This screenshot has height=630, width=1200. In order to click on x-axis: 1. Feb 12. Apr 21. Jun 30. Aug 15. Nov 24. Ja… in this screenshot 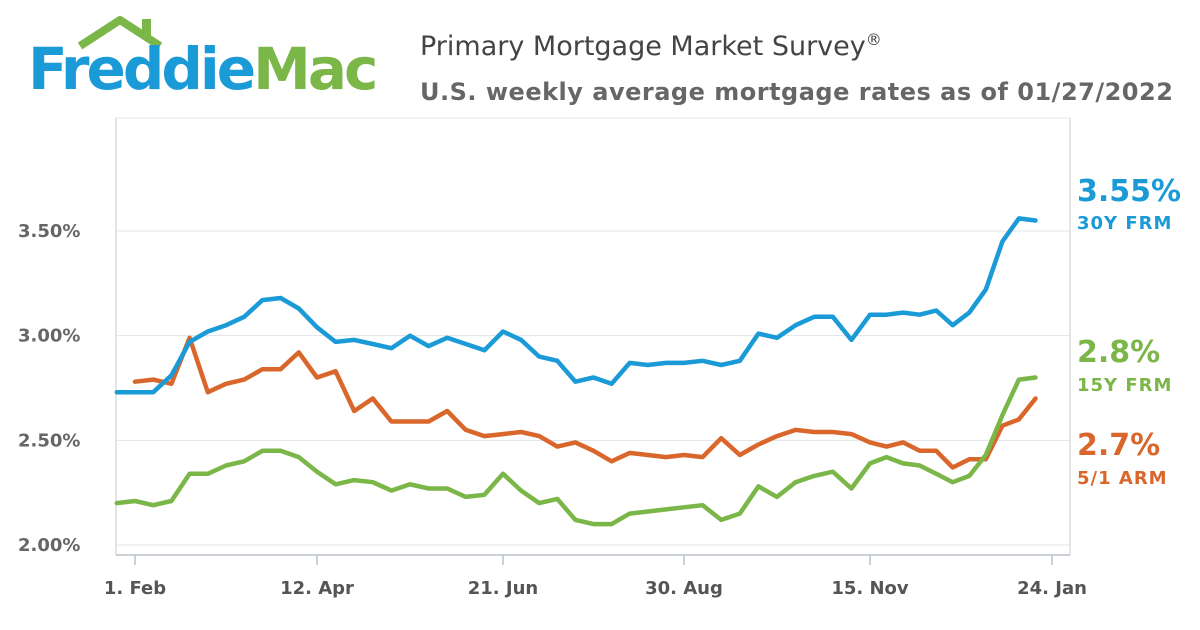, I will do `click(595, 576)`.